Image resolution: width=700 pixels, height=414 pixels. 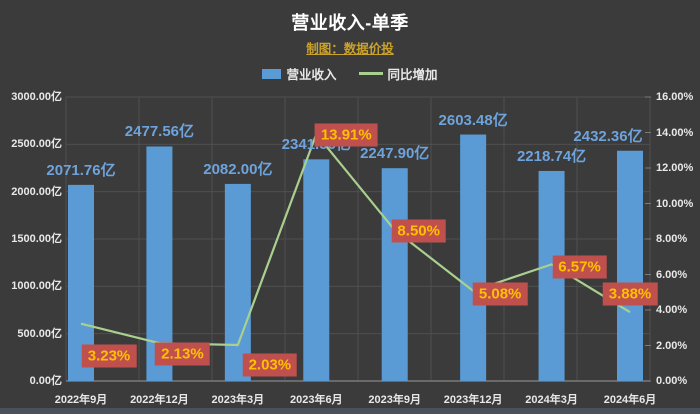 What do you see at coordinates (272, 73) in the screenshot?
I see `bar-swatch-icon` at bounding box center [272, 73].